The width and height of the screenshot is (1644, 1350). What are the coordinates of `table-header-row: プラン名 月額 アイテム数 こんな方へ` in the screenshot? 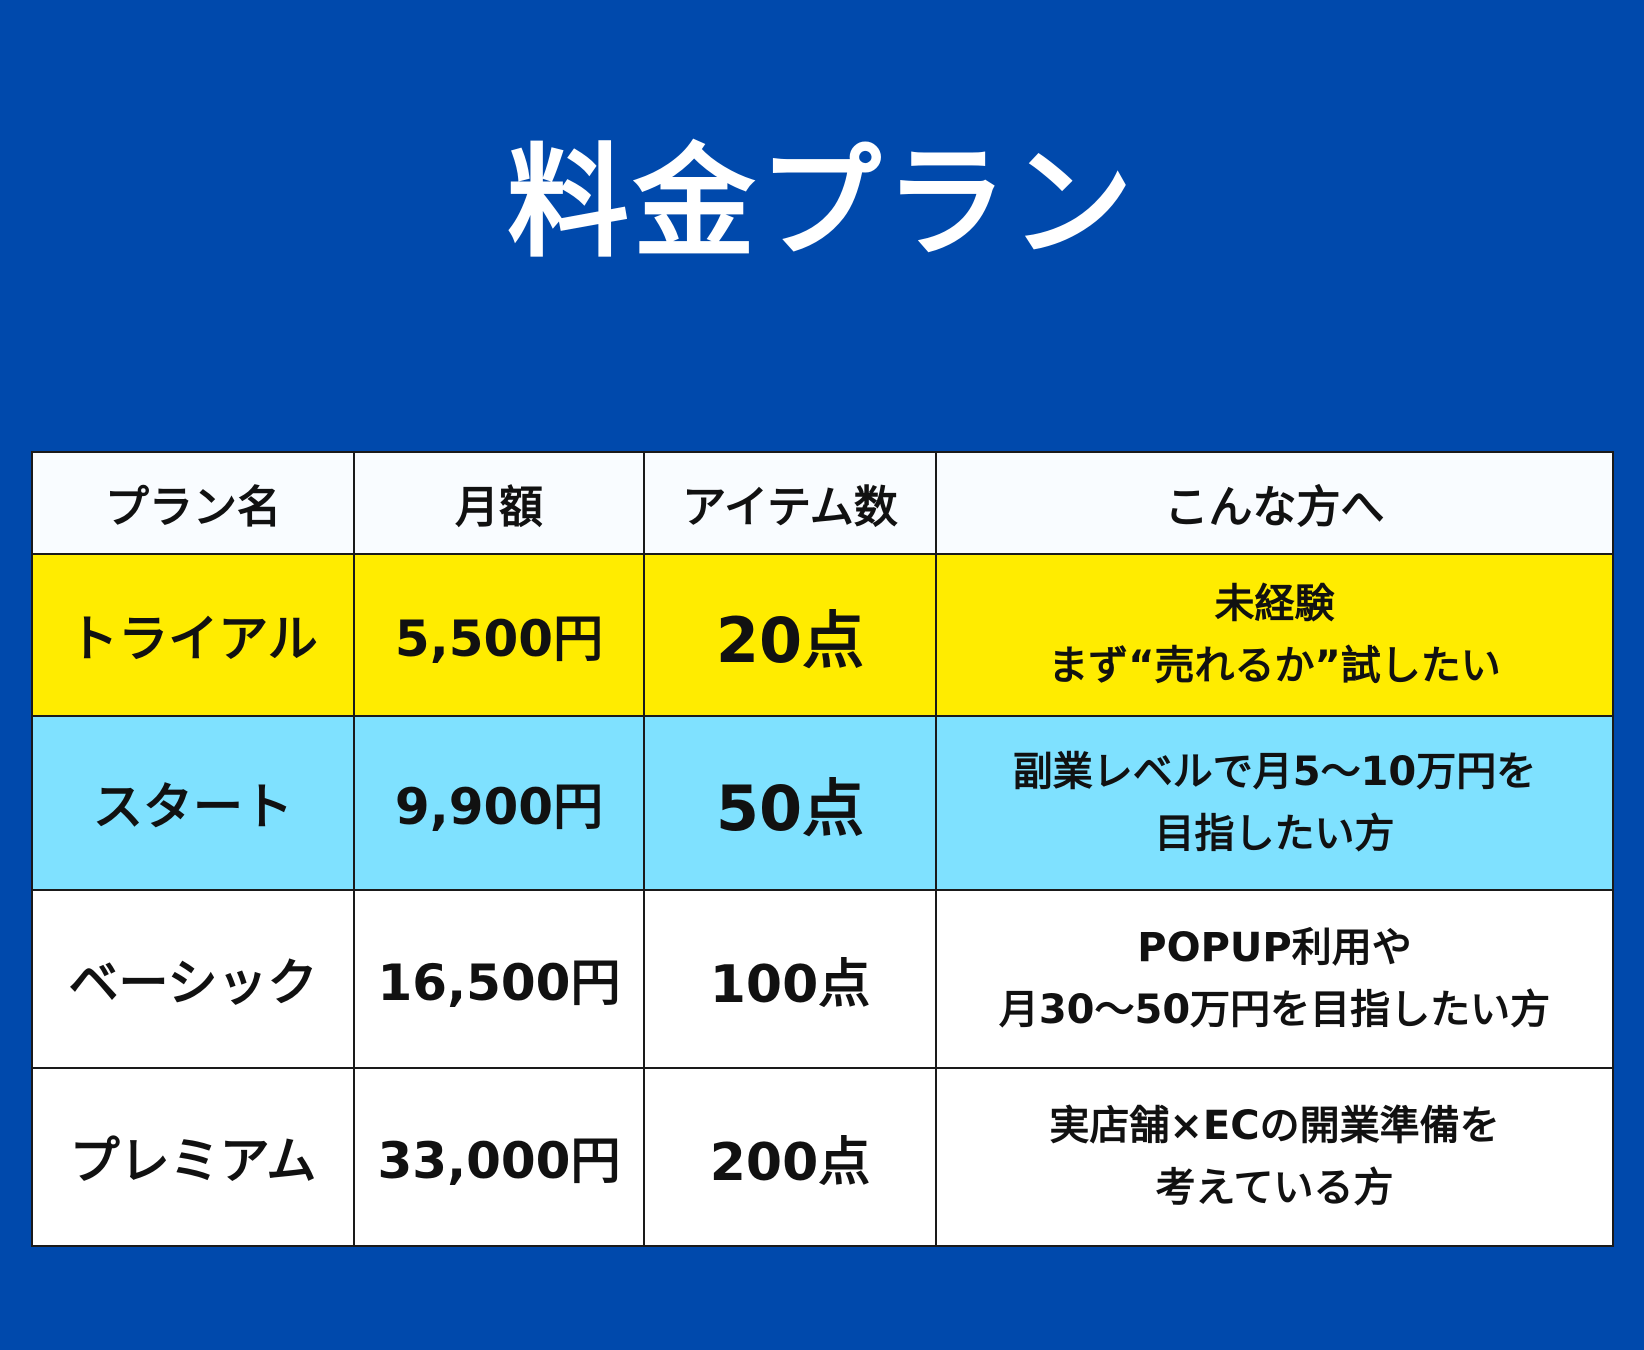 It's located at (822, 503).